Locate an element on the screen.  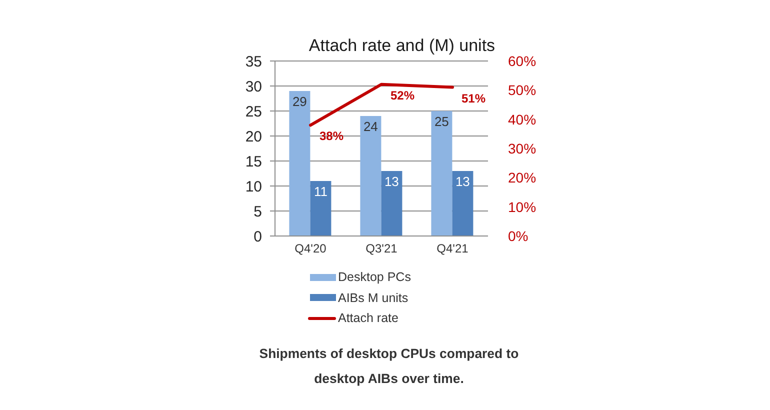
data-label: 24 is located at coordinates (370, 126).